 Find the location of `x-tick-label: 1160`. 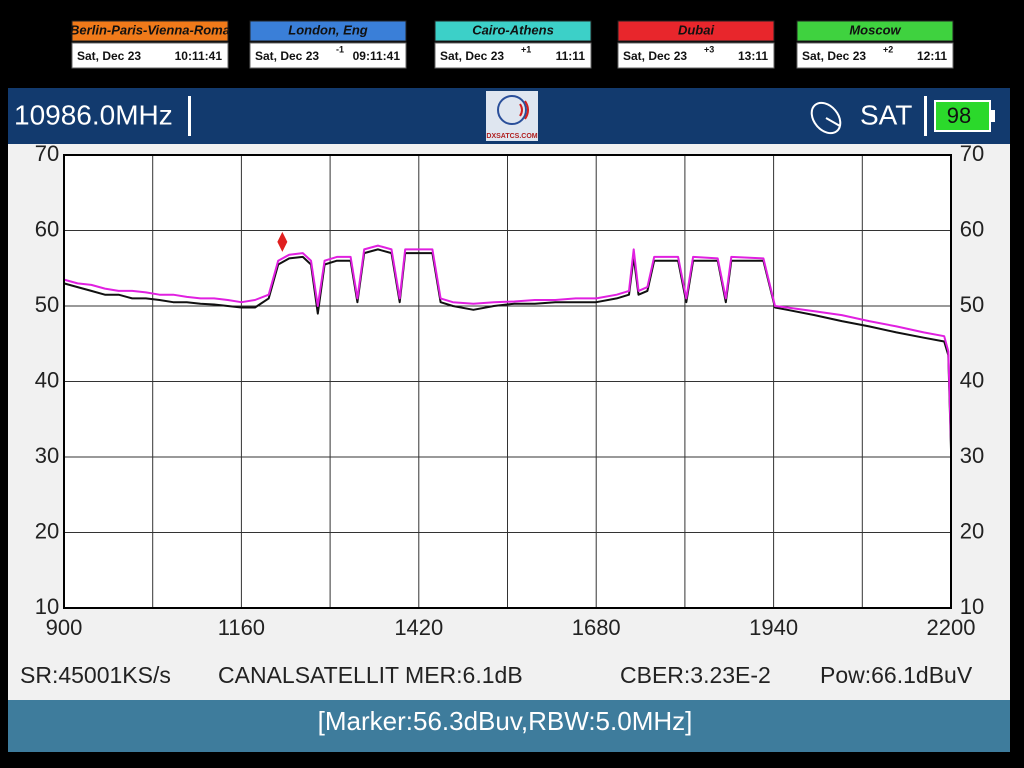

x-tick-label: 1160 is located at coordinates (241, 627).